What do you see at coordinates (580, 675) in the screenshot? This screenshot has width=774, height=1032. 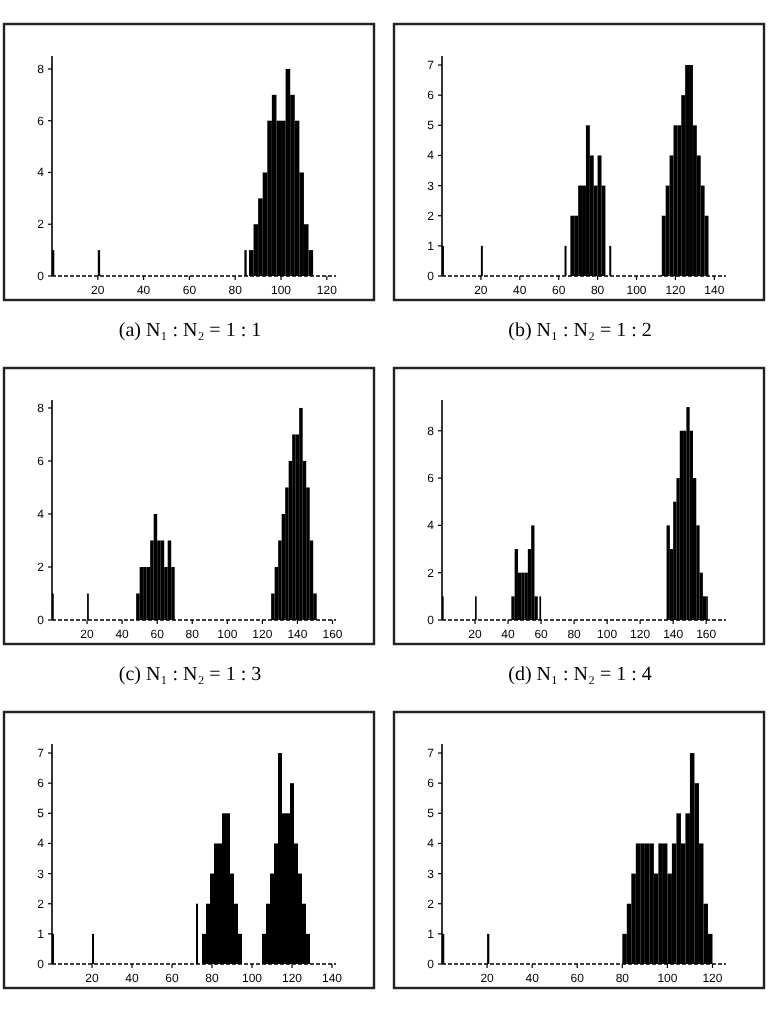 I see `text: (d) N₁ : N₂ = 1 : 4` at bounding box center [580, 675].